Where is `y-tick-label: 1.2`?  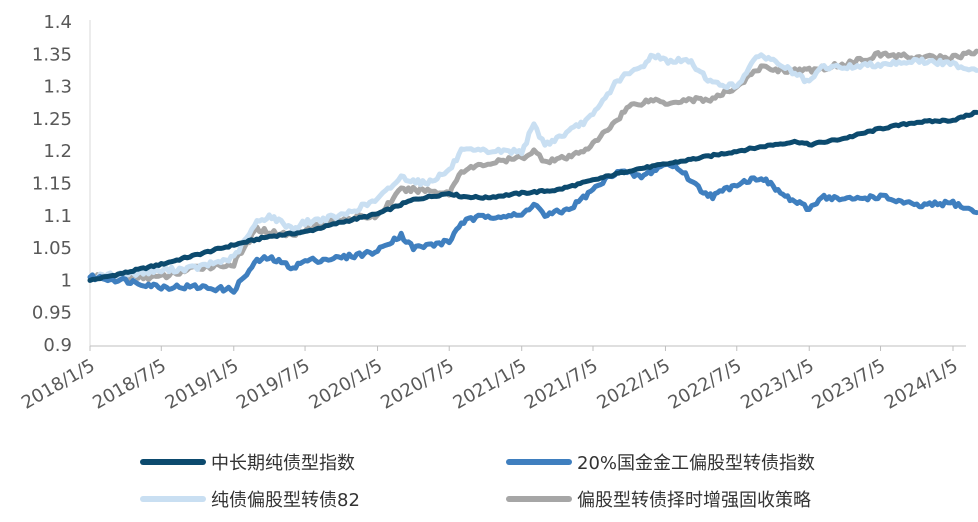 y-tick-label: 1.2 is located at coordinates (57, 151).